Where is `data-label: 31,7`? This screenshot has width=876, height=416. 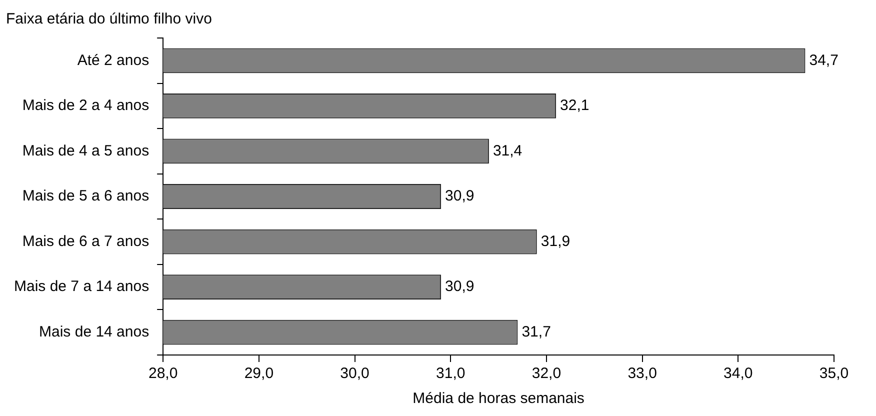
data-label: 31,7 is located at coordinates (536, 332).